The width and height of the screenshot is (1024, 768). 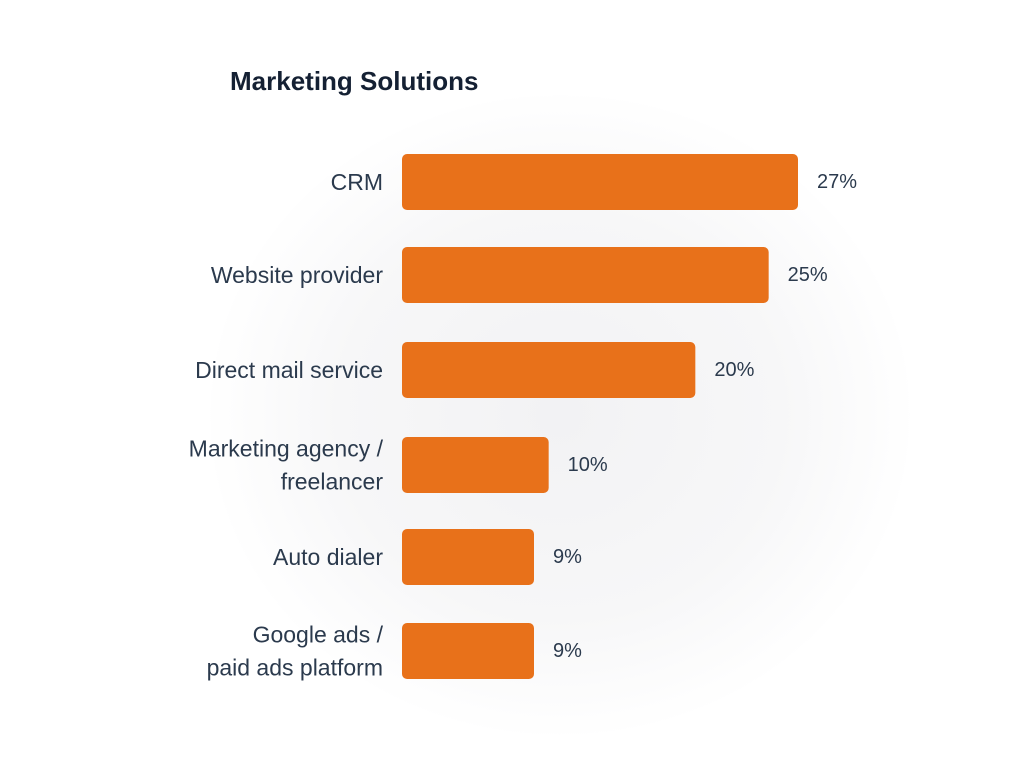 What do you see at coordinates (318, 635) in the screenshot?
I see `category-label-5-line-0: Google ads /` at bounding box center [318, 635].